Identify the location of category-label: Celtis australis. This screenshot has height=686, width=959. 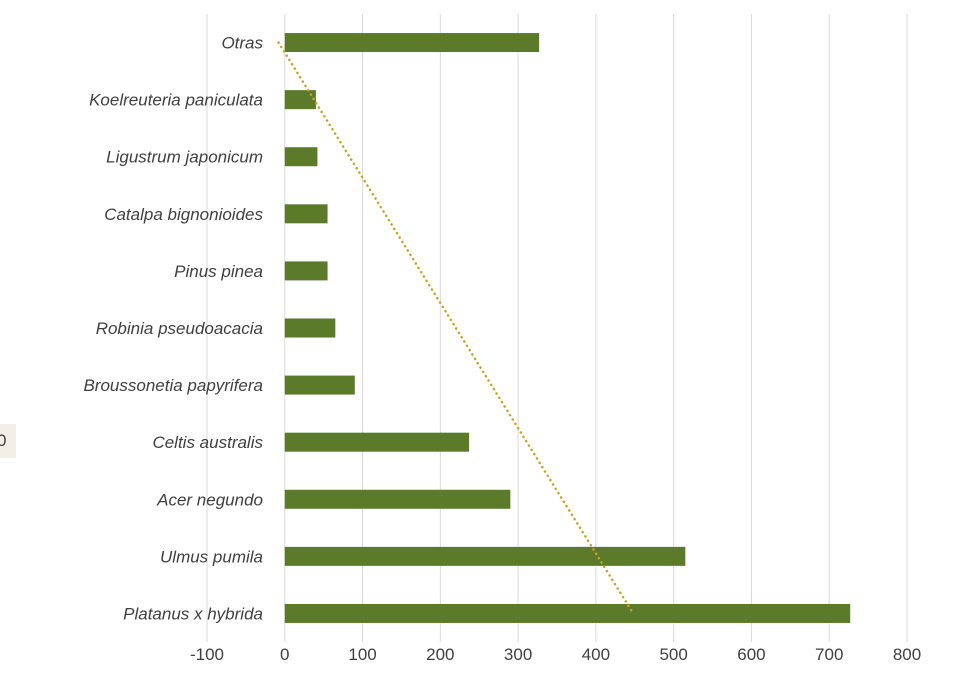
(207, 442).